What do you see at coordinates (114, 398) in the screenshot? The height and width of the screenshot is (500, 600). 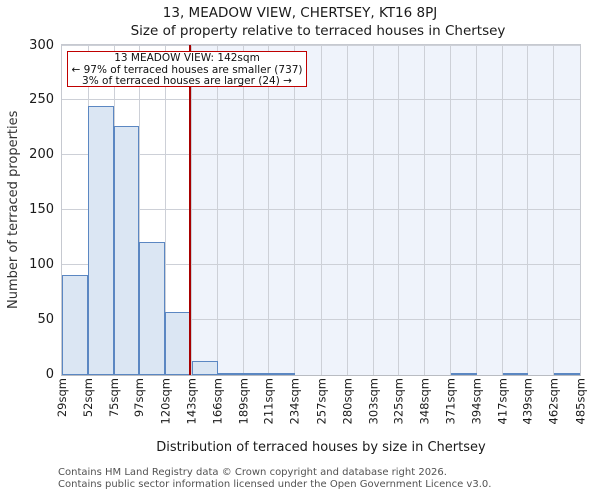 I see `x-tick-label: 75sqm` at bounding box center [114, 398].